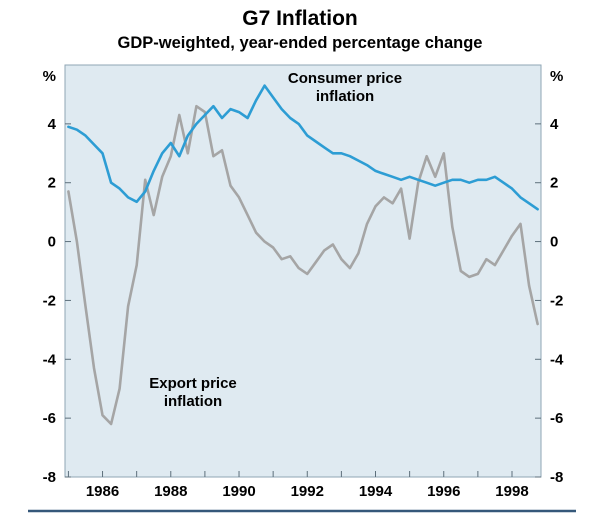  Describe the element at coordinates (193, 401) in the screenshot. I see `export-series-label-line2: inflation` at that location.